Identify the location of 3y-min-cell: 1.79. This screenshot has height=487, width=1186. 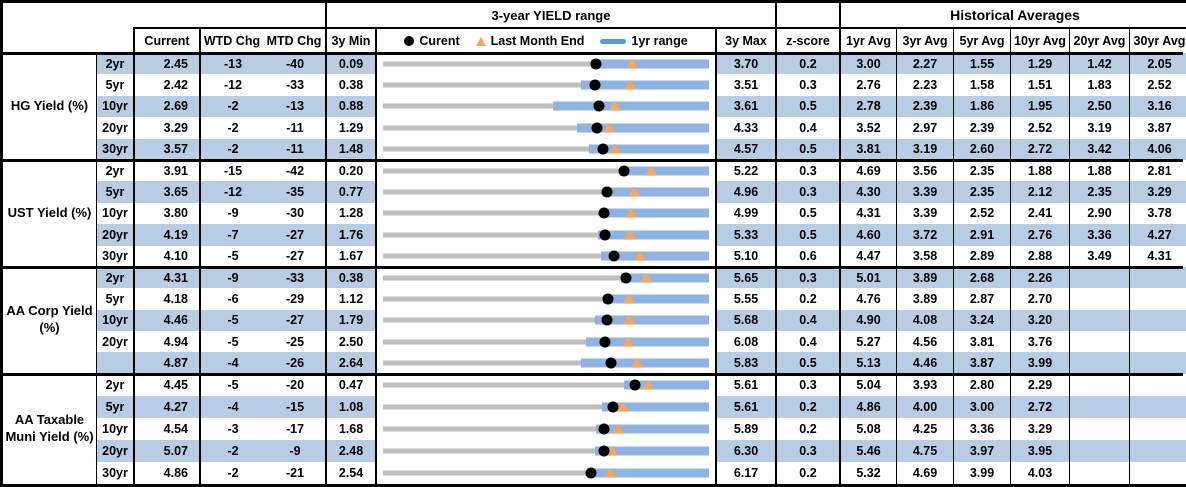
(350, 320).